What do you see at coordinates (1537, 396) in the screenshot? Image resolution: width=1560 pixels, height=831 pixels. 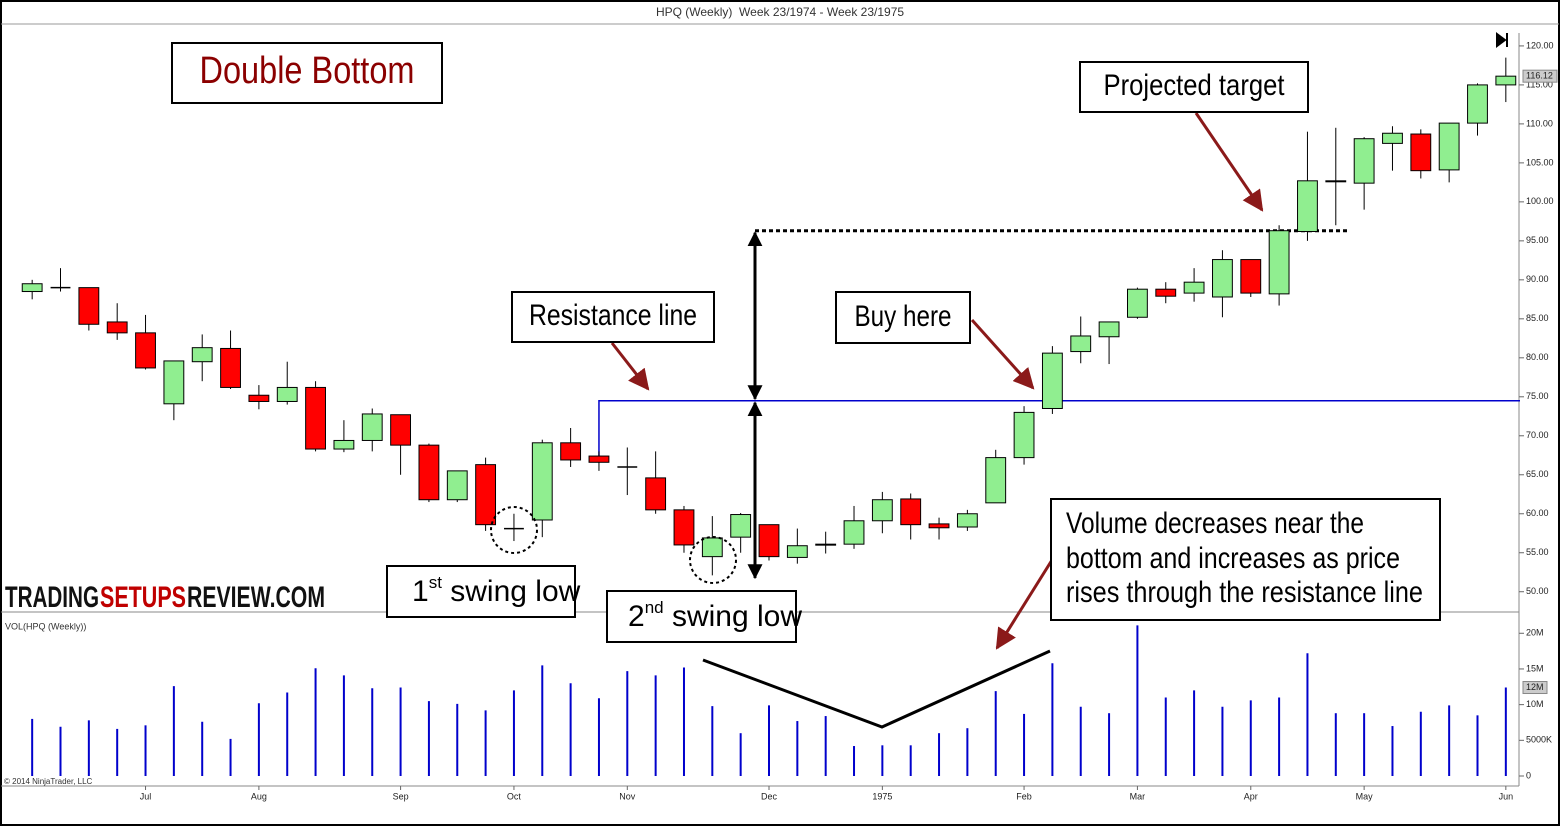 I see `y-tick-label: 75.00` at bounding box center [1537, 396].